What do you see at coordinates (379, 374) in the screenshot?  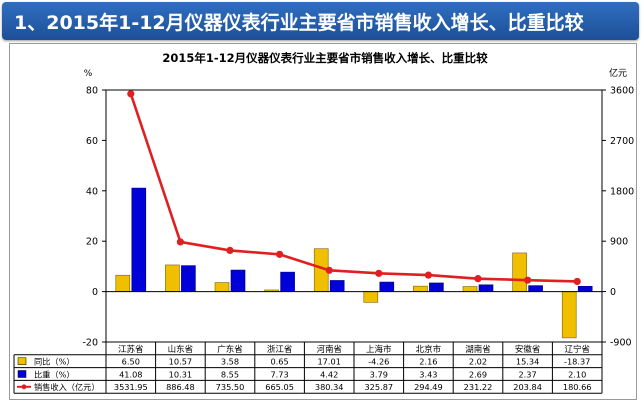 I see `table-cell-value: 3.79` at bounding box center [379, 374].